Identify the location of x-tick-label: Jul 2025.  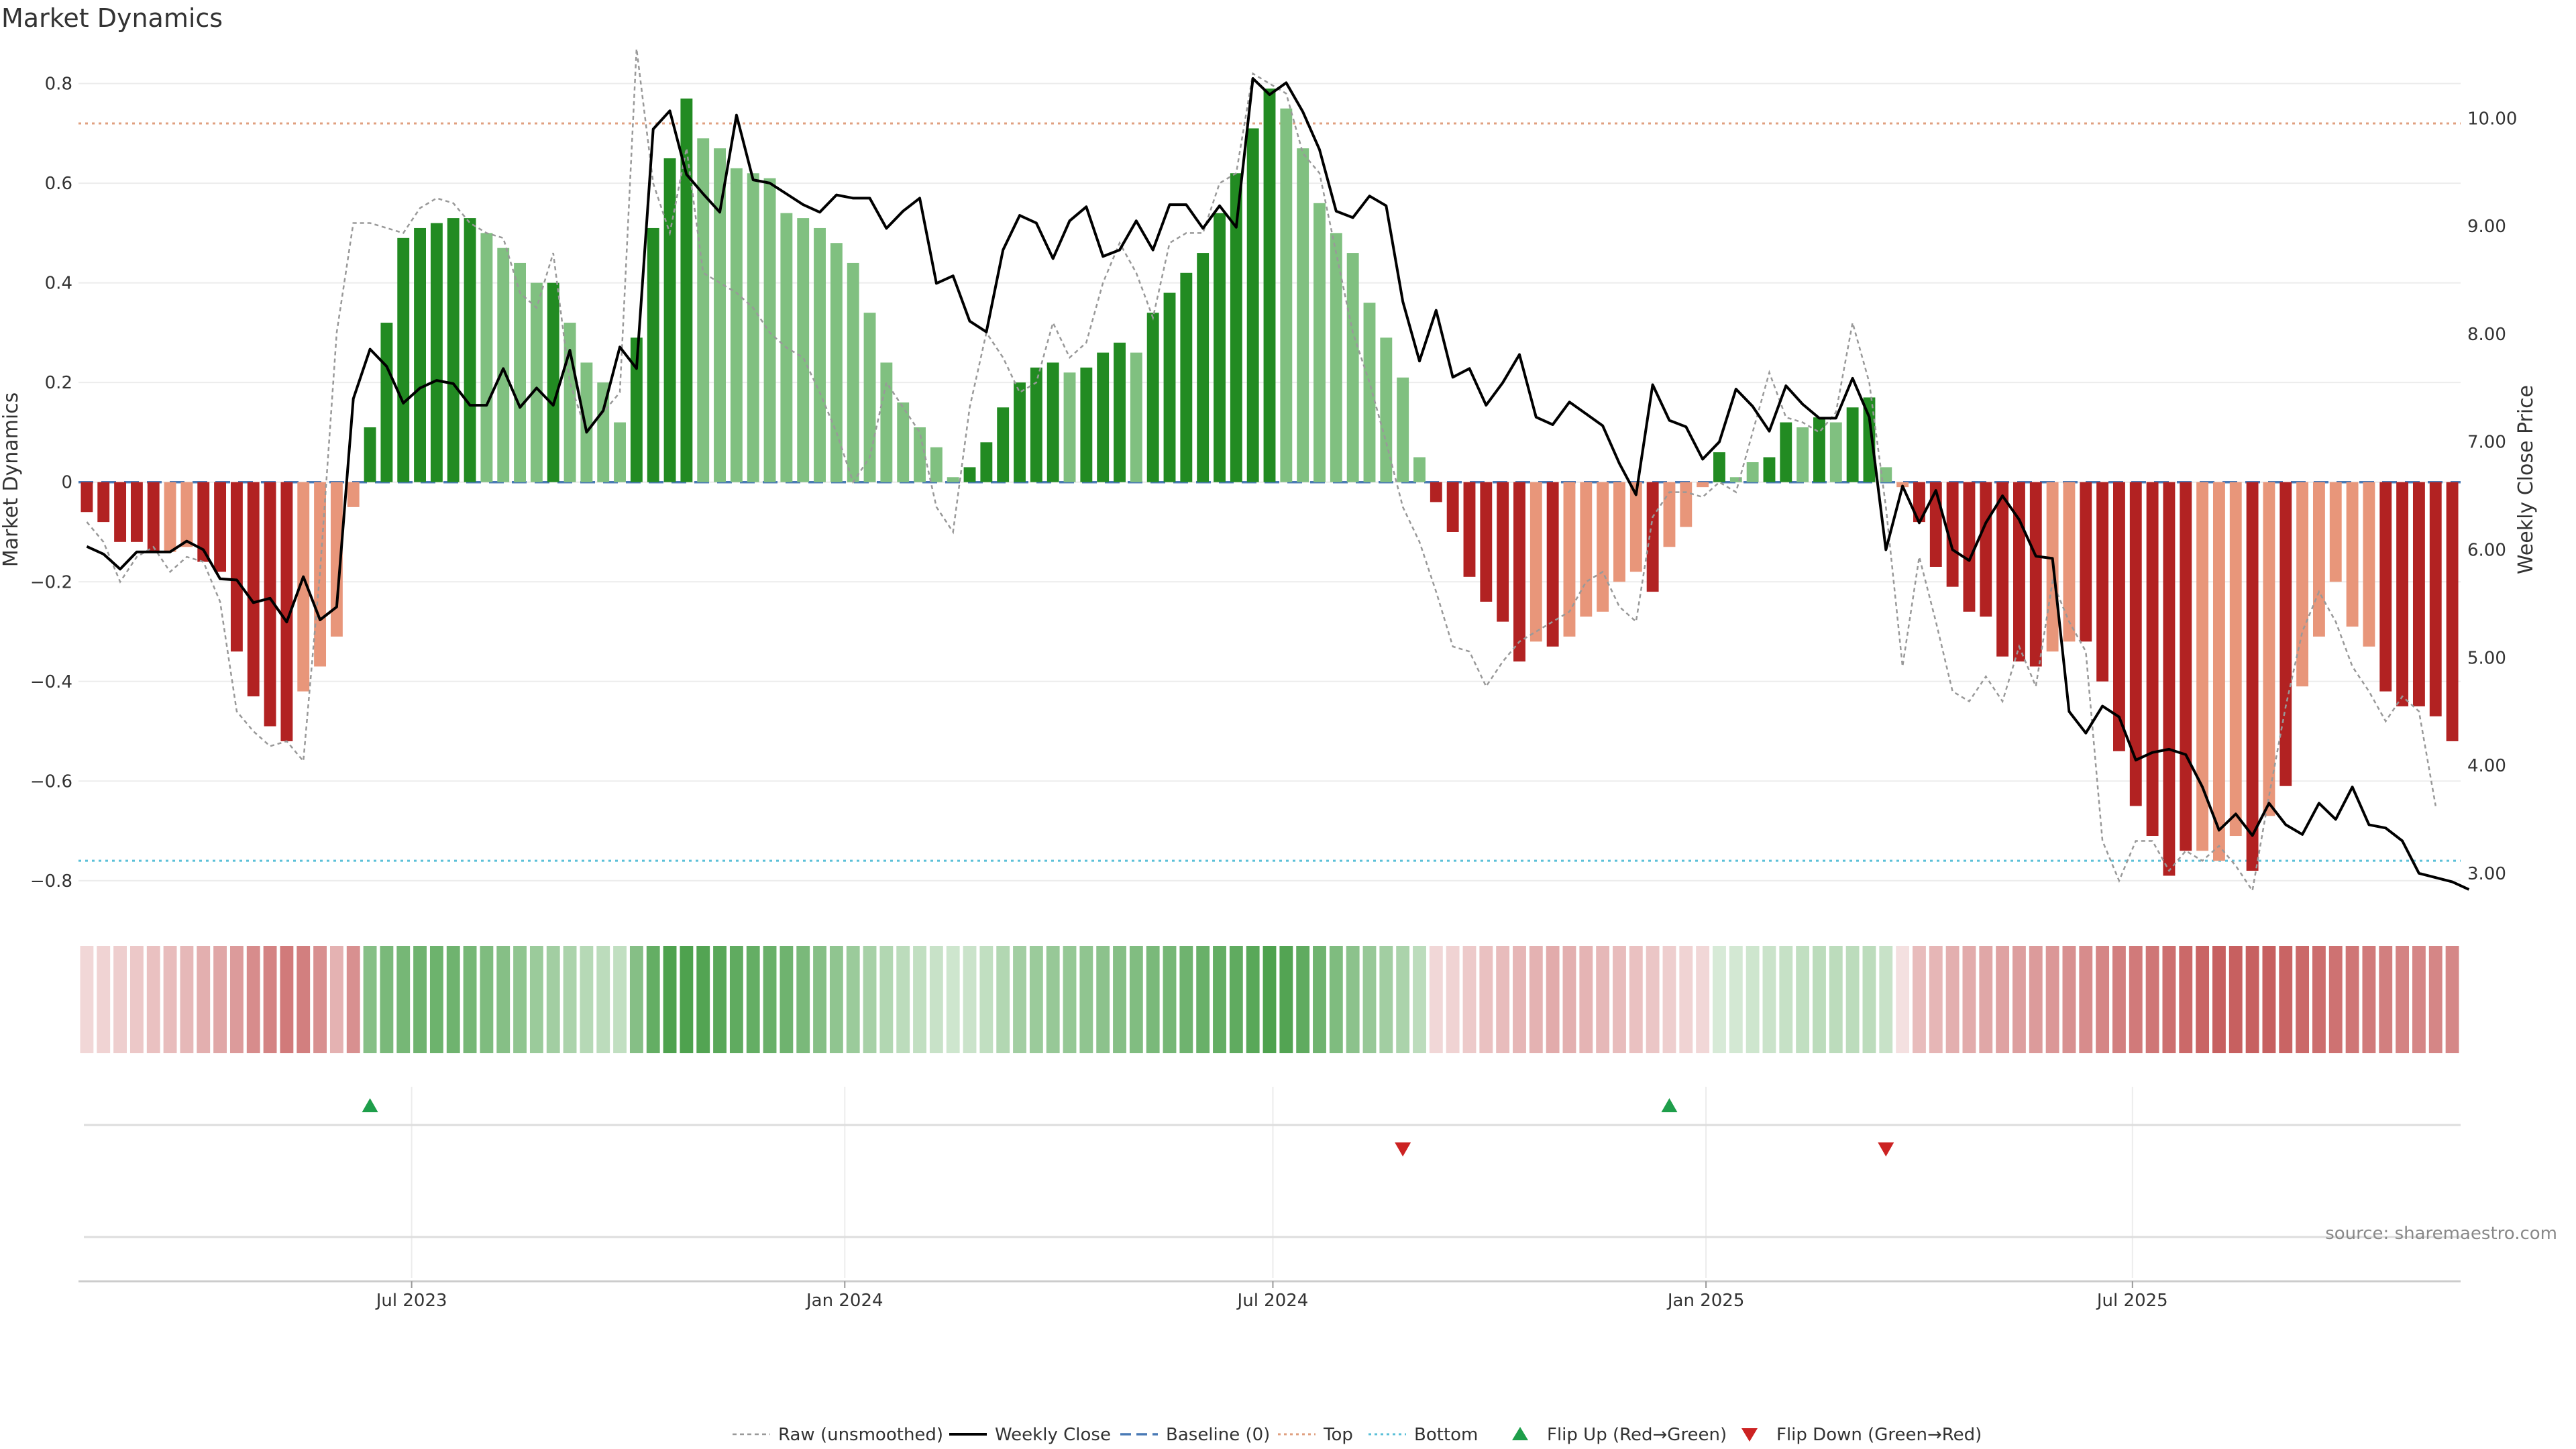
(2132, 1301).